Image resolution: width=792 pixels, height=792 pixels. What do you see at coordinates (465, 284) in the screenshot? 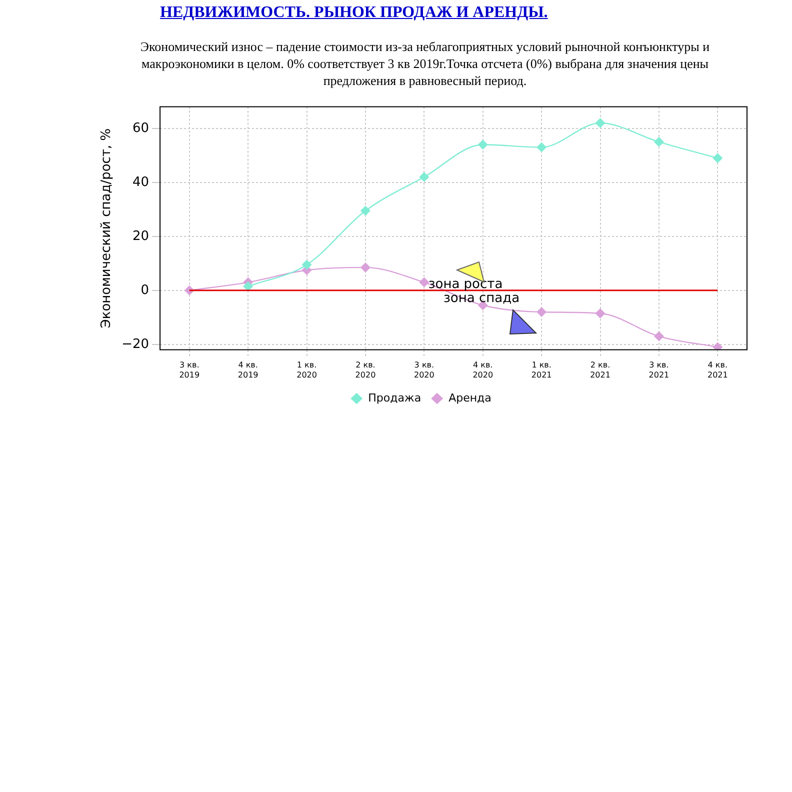
I see `annotation: зона роста` at bounding box center [465, 284].